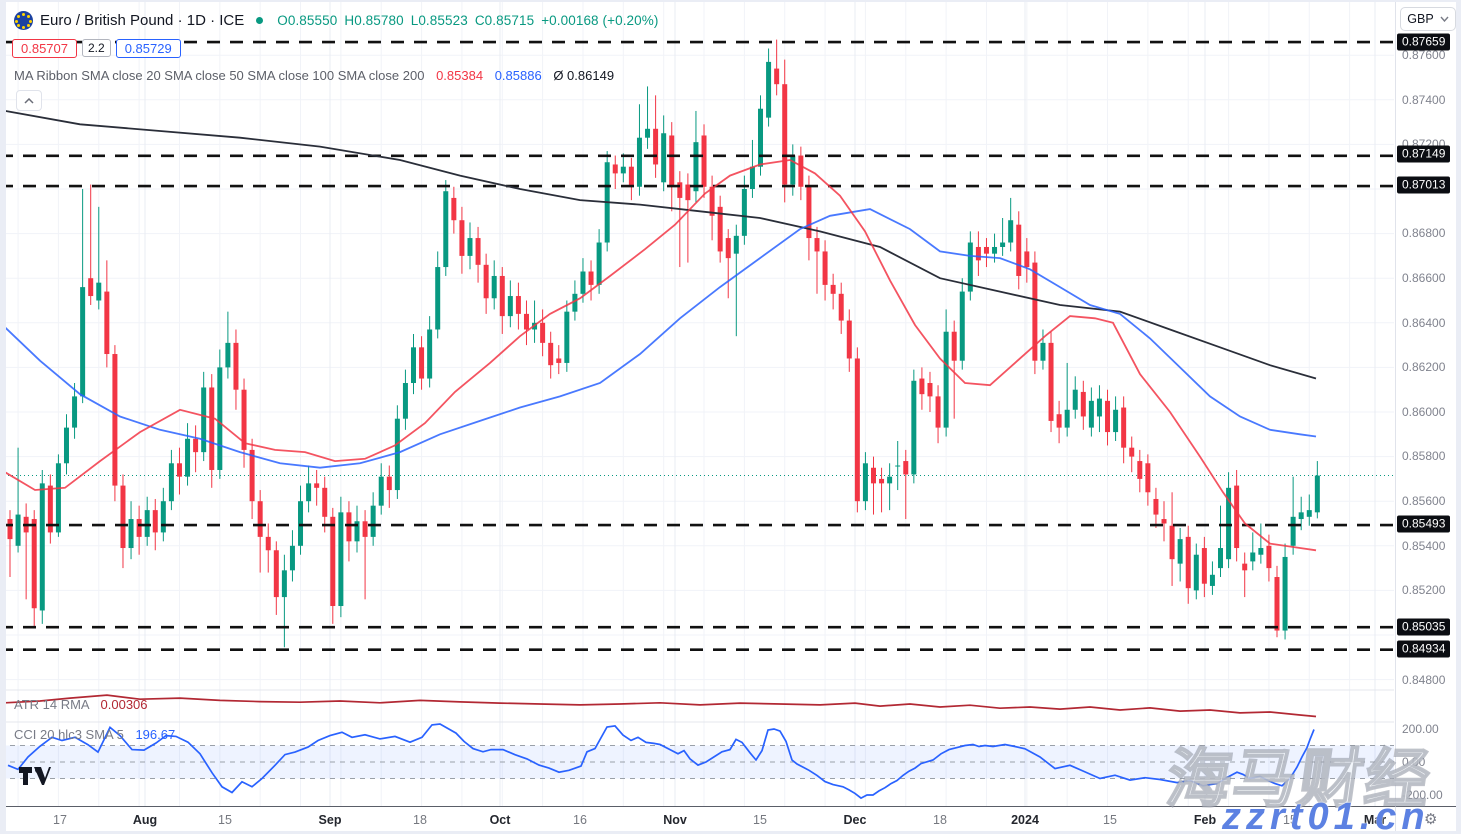  Describe the element at coordinates (96, 48) in the screenshot. I see `multiplier-label: 2.2` at that location.